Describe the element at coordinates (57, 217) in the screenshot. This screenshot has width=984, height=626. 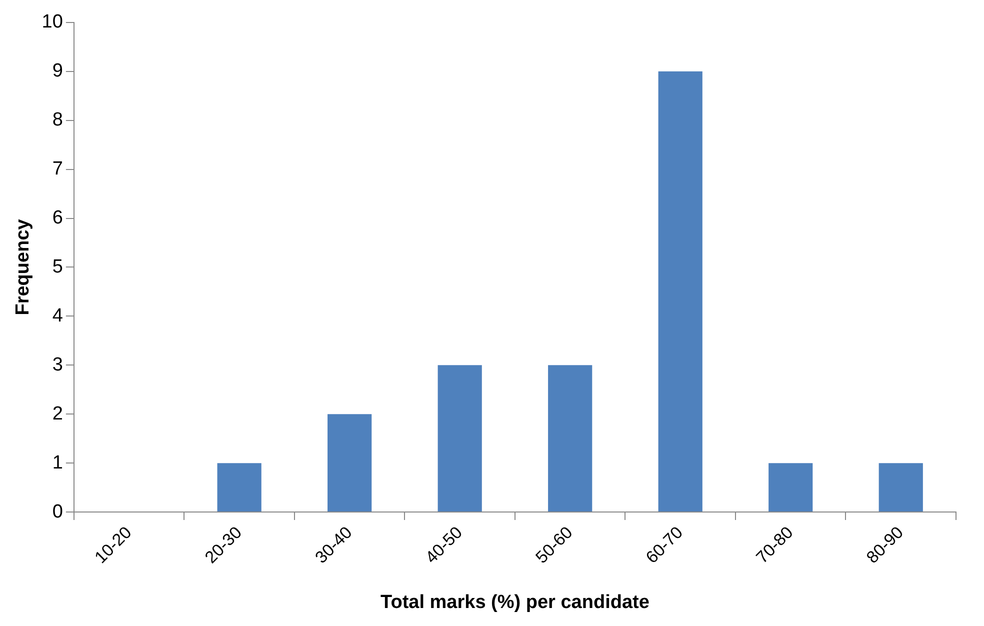
I see `y-tick-label: 6` at that location.